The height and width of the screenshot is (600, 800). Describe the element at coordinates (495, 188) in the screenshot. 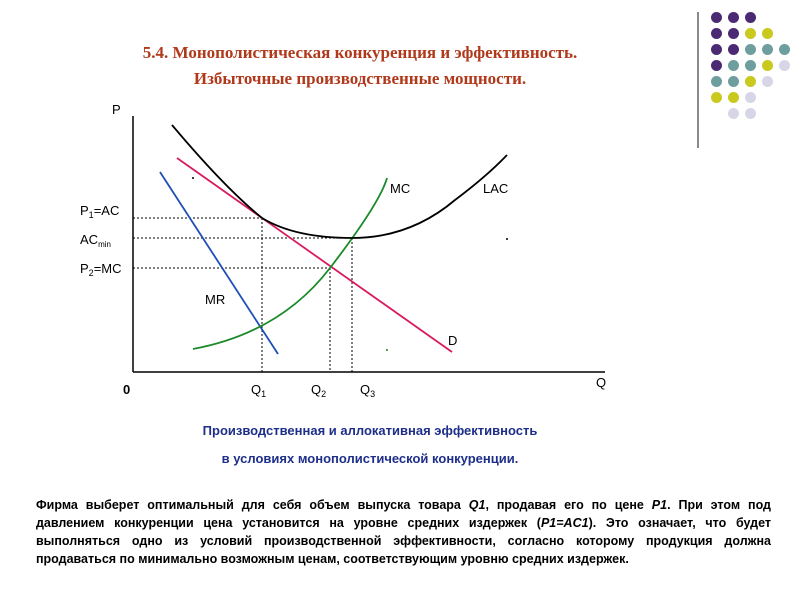

I see `lac-label: LAC` at that location.